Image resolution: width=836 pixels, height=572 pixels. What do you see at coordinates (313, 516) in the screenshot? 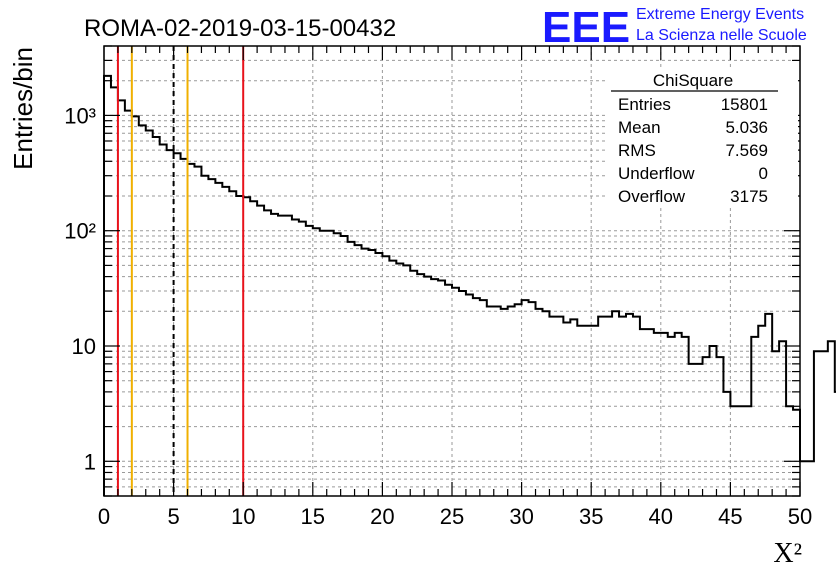
I see `x-tick-label: 15` at bounding box center [313, 516].